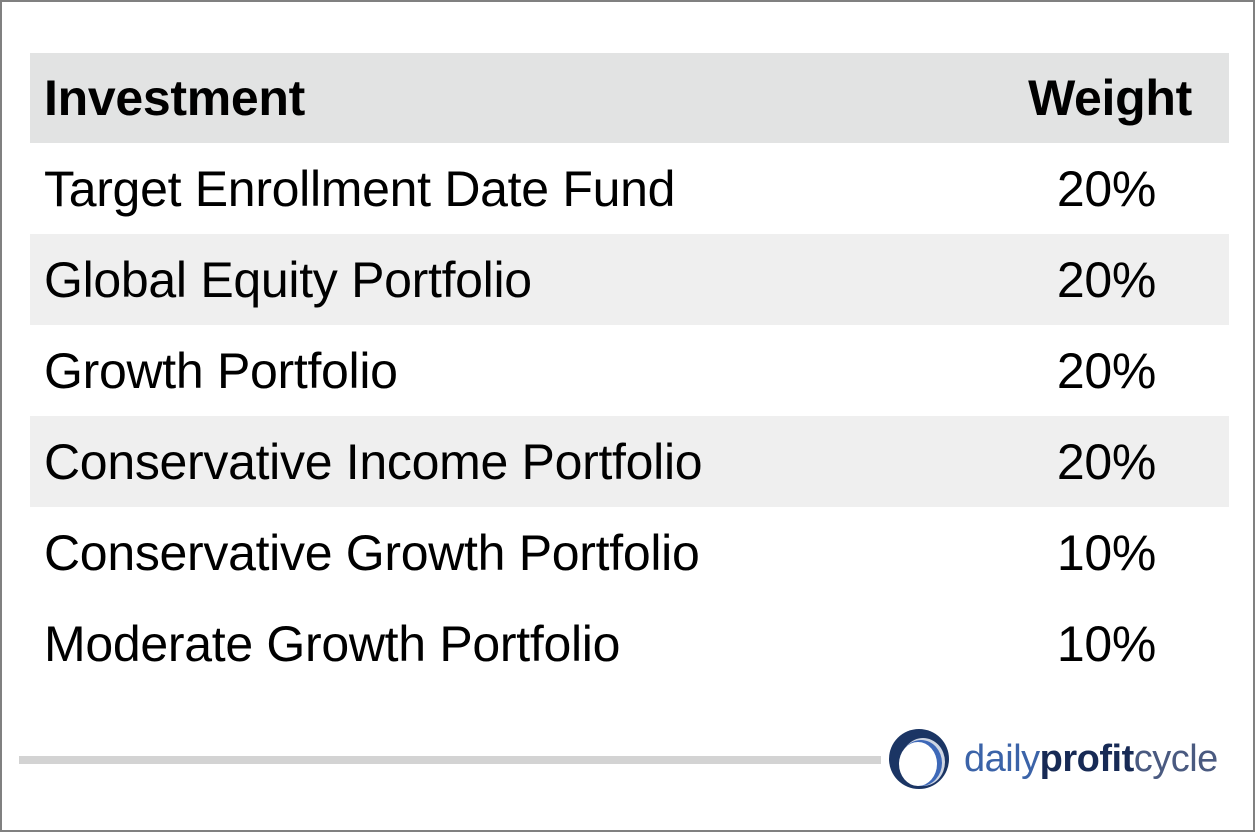  I want to click on circle-swoosh-icon, so click(919, 759).